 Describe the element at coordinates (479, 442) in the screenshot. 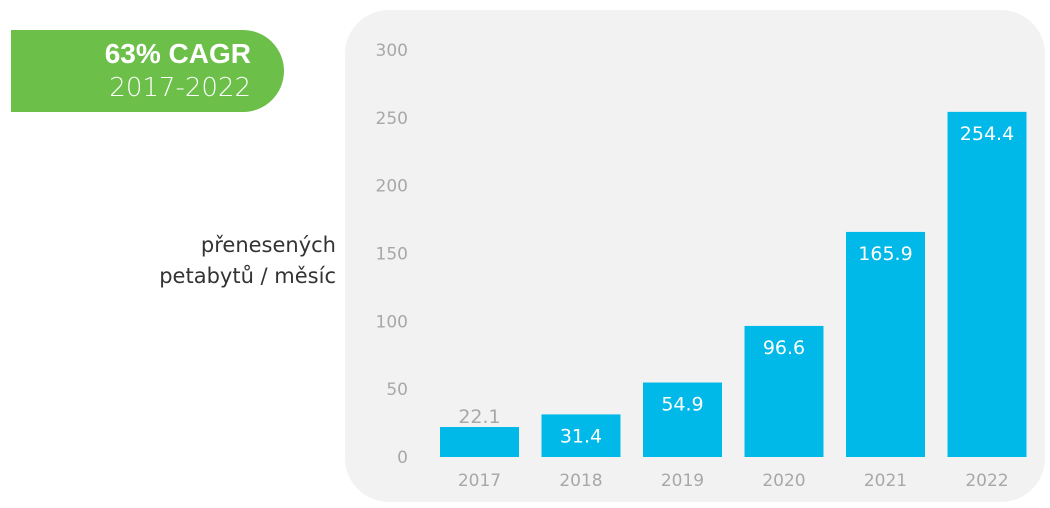

I see `bar-2017` at that location.